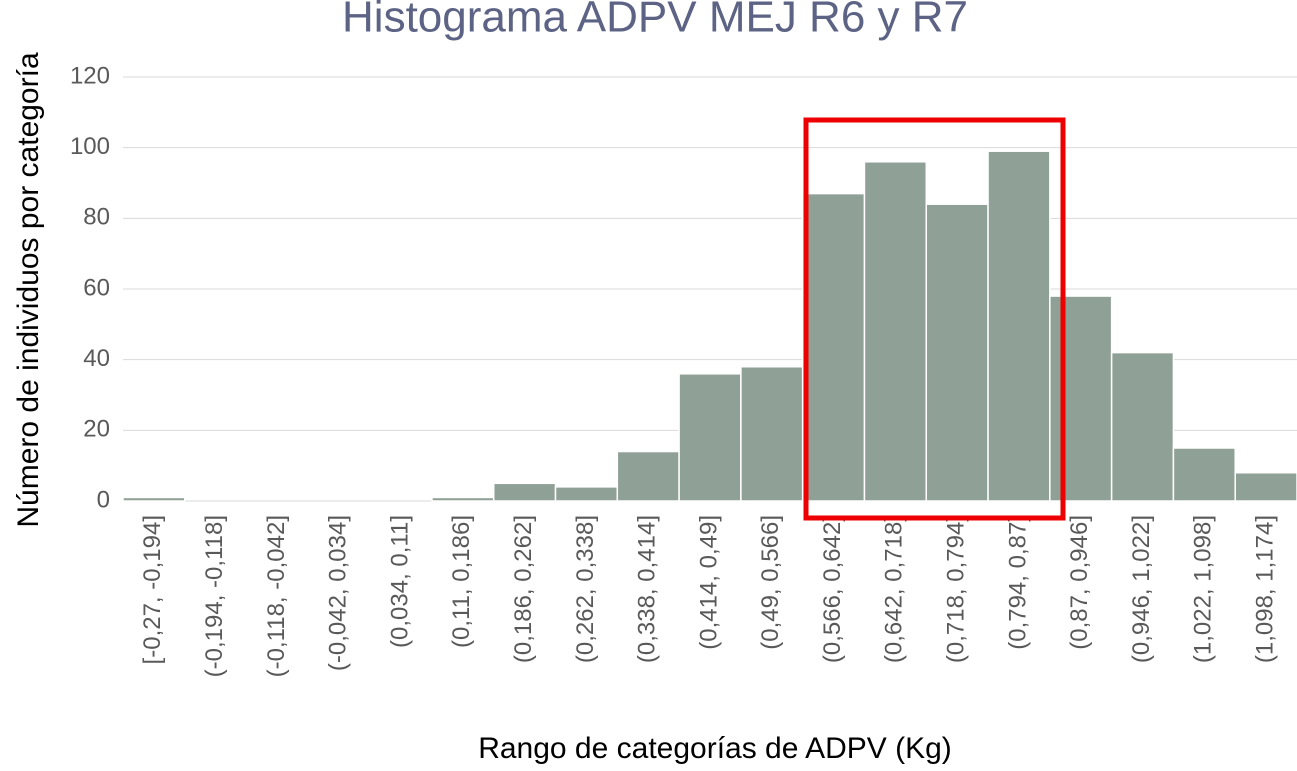  I want to click on y-axis-label: Número de individuos por categoría, so click(28, 290).